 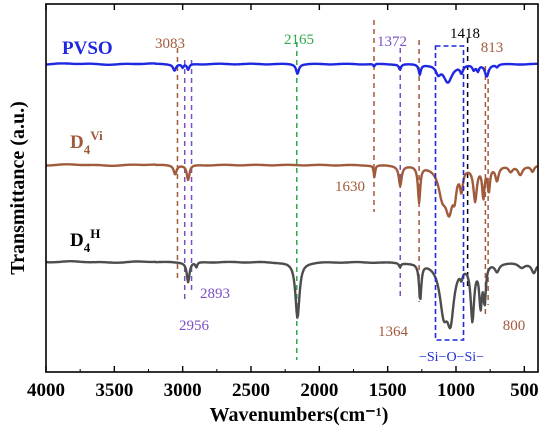 What do you see at coordinates (465, 34) in the screenshot?
I see `ref-label-1418: 1418` at bounding box center [465, 34].